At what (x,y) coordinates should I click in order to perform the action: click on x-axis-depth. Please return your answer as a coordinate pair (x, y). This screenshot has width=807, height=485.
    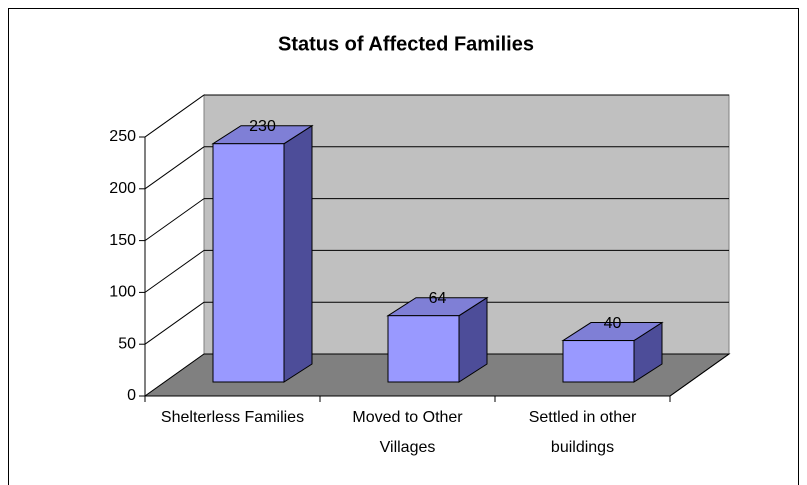
    Looking at the image, I should click on (699, 375).